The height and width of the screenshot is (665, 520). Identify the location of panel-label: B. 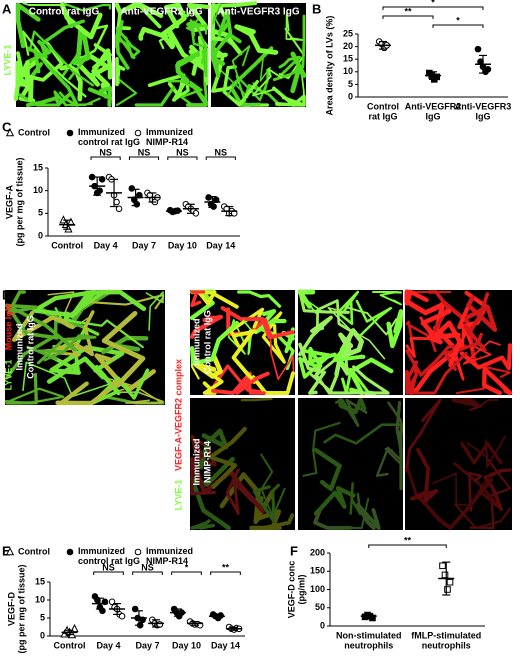
(316, 8).